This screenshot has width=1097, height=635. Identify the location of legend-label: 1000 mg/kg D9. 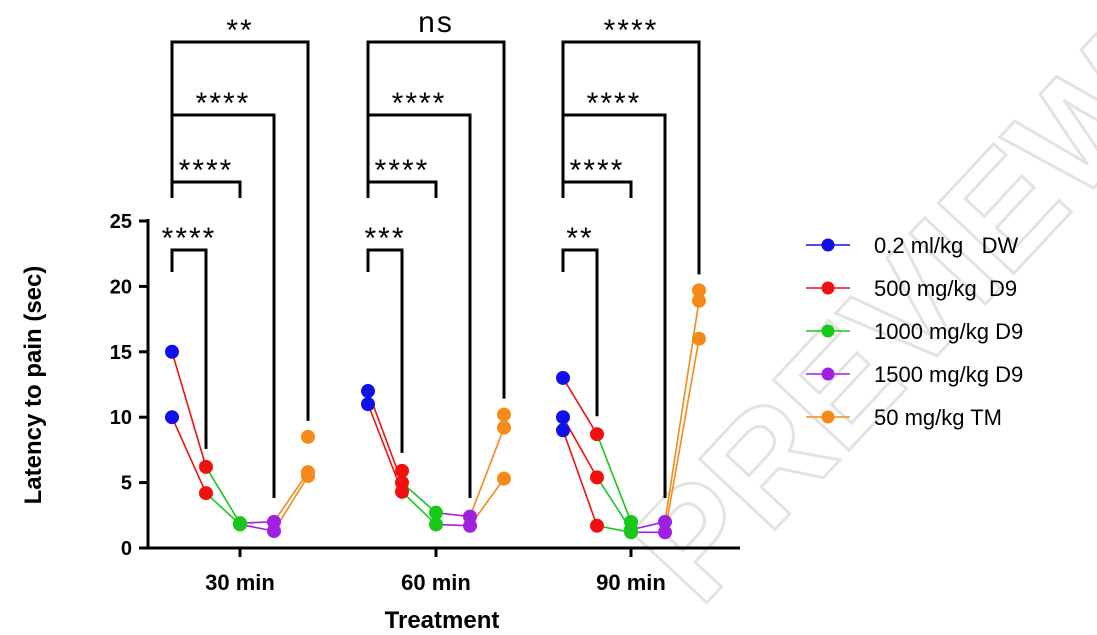
(948, 331).